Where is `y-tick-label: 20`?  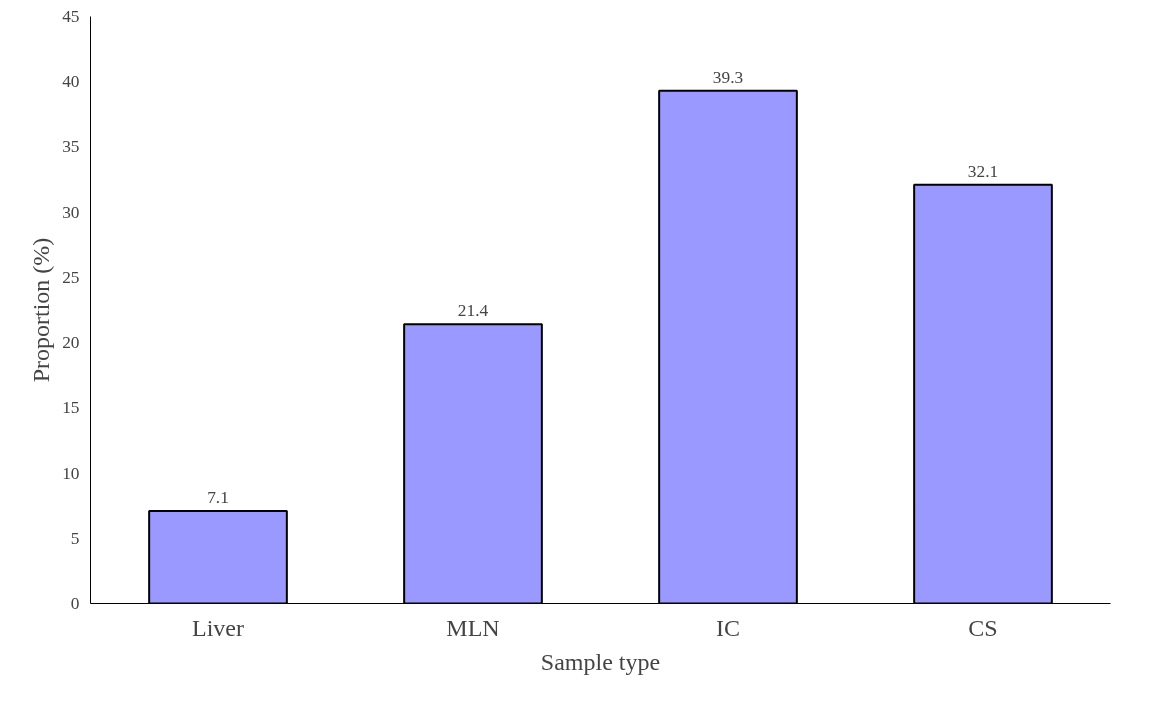
y-tick-label: 20 is located at coordinates (71, 343).